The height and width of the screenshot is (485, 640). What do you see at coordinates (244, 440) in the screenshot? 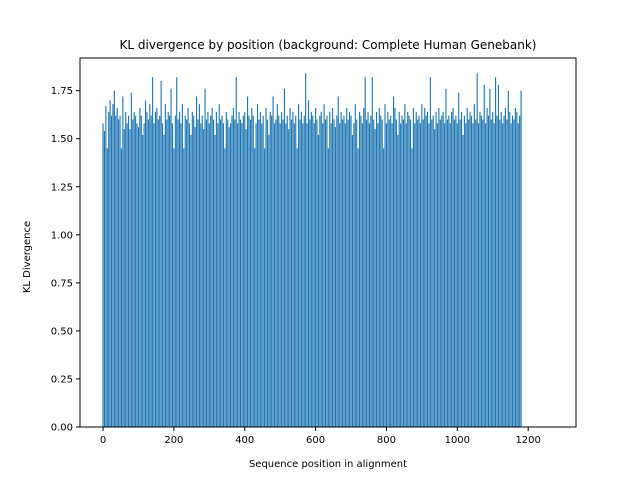
I see `x-tick-label: 400` at bounding box center [244, 440].